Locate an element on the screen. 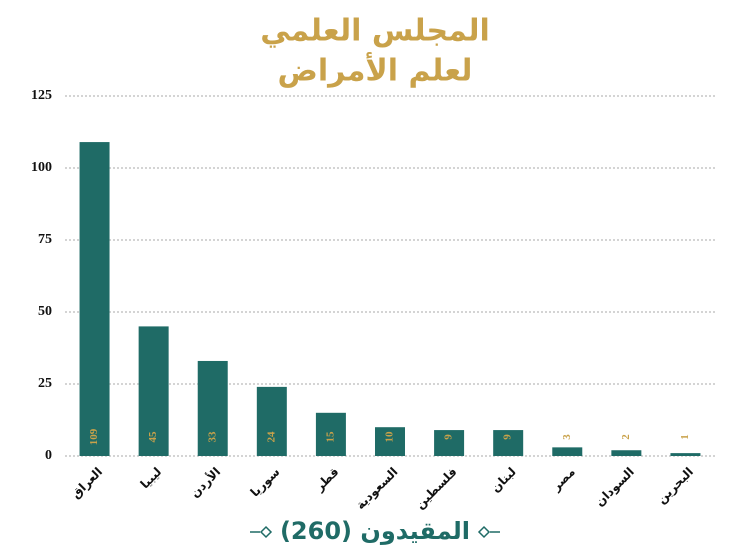 The height and width of the screenshot is (557, 750). x-tick-label: ليبيا is located at coordinates (151, 478).